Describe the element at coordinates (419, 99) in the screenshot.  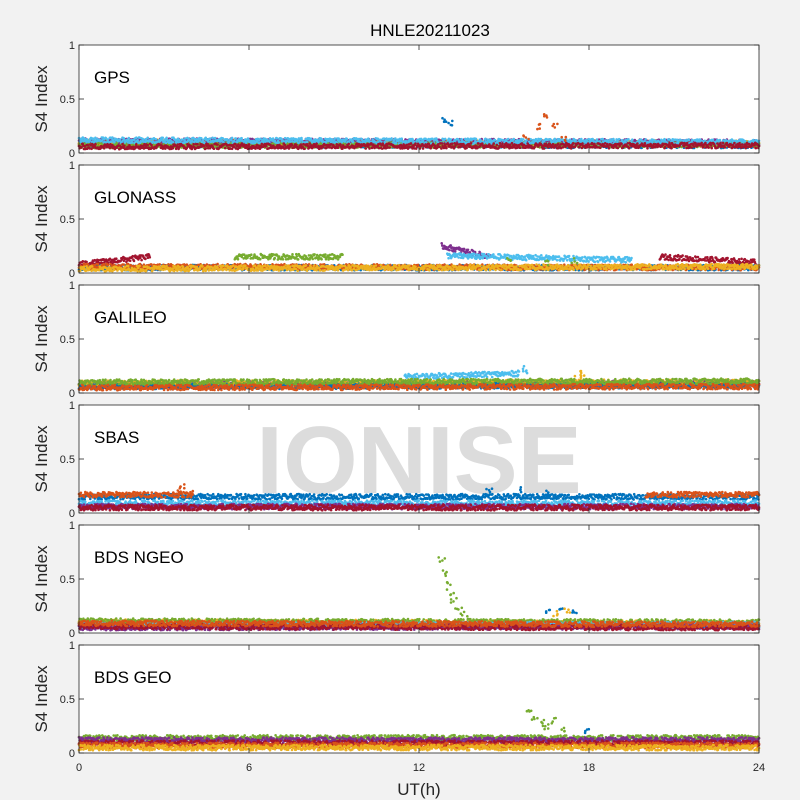
I see `panel-background` at that location.